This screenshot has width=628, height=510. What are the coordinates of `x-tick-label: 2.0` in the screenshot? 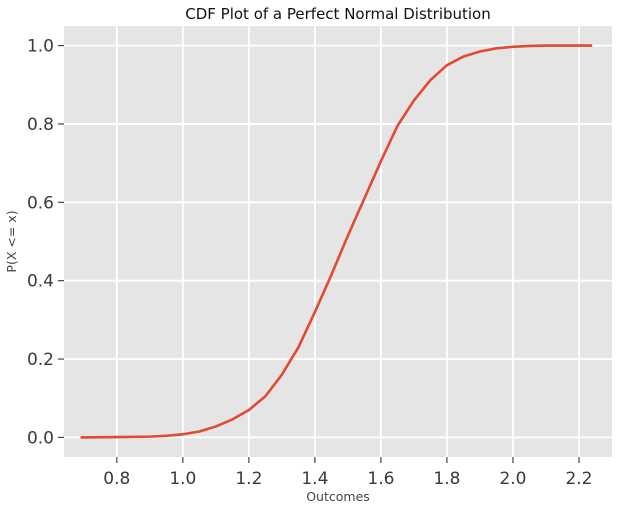 It's located at (512, 479).